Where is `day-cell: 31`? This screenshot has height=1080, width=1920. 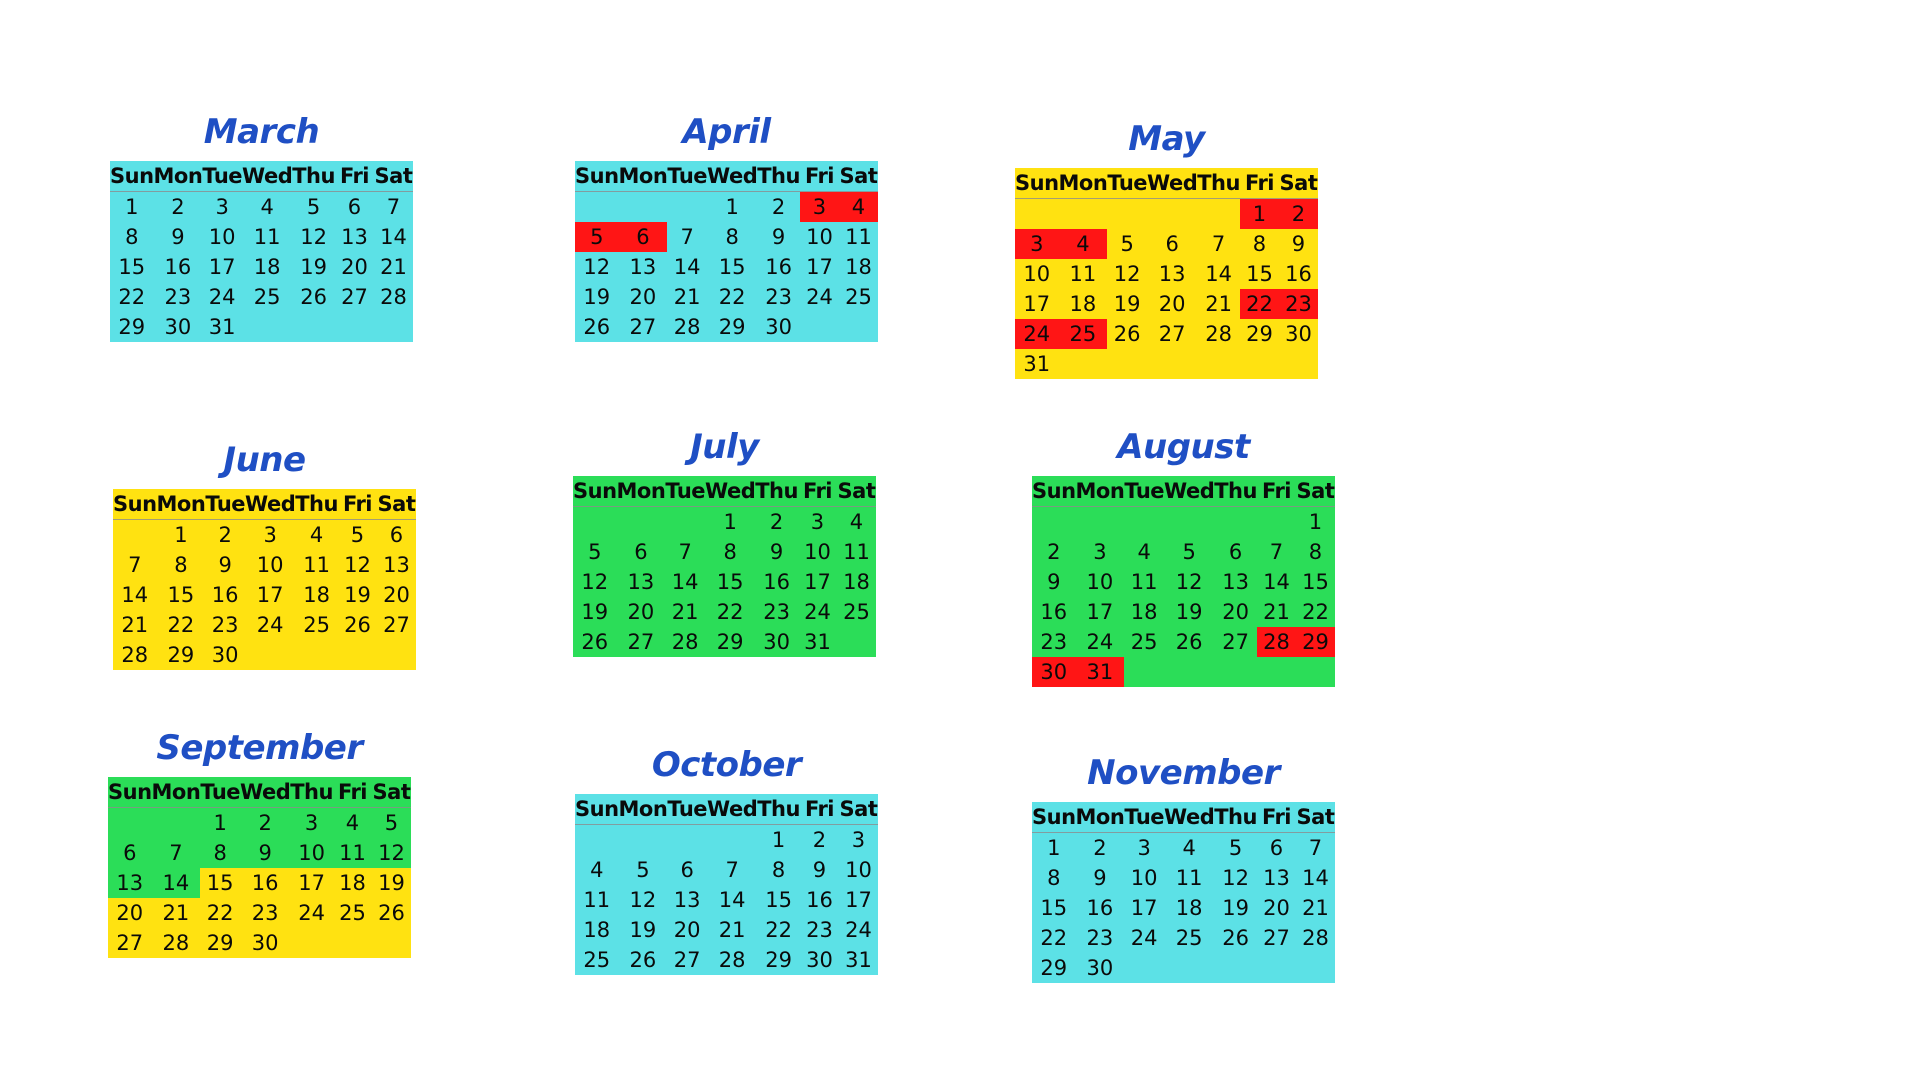
day-cell: 31 is located at coordinates (817, 642).